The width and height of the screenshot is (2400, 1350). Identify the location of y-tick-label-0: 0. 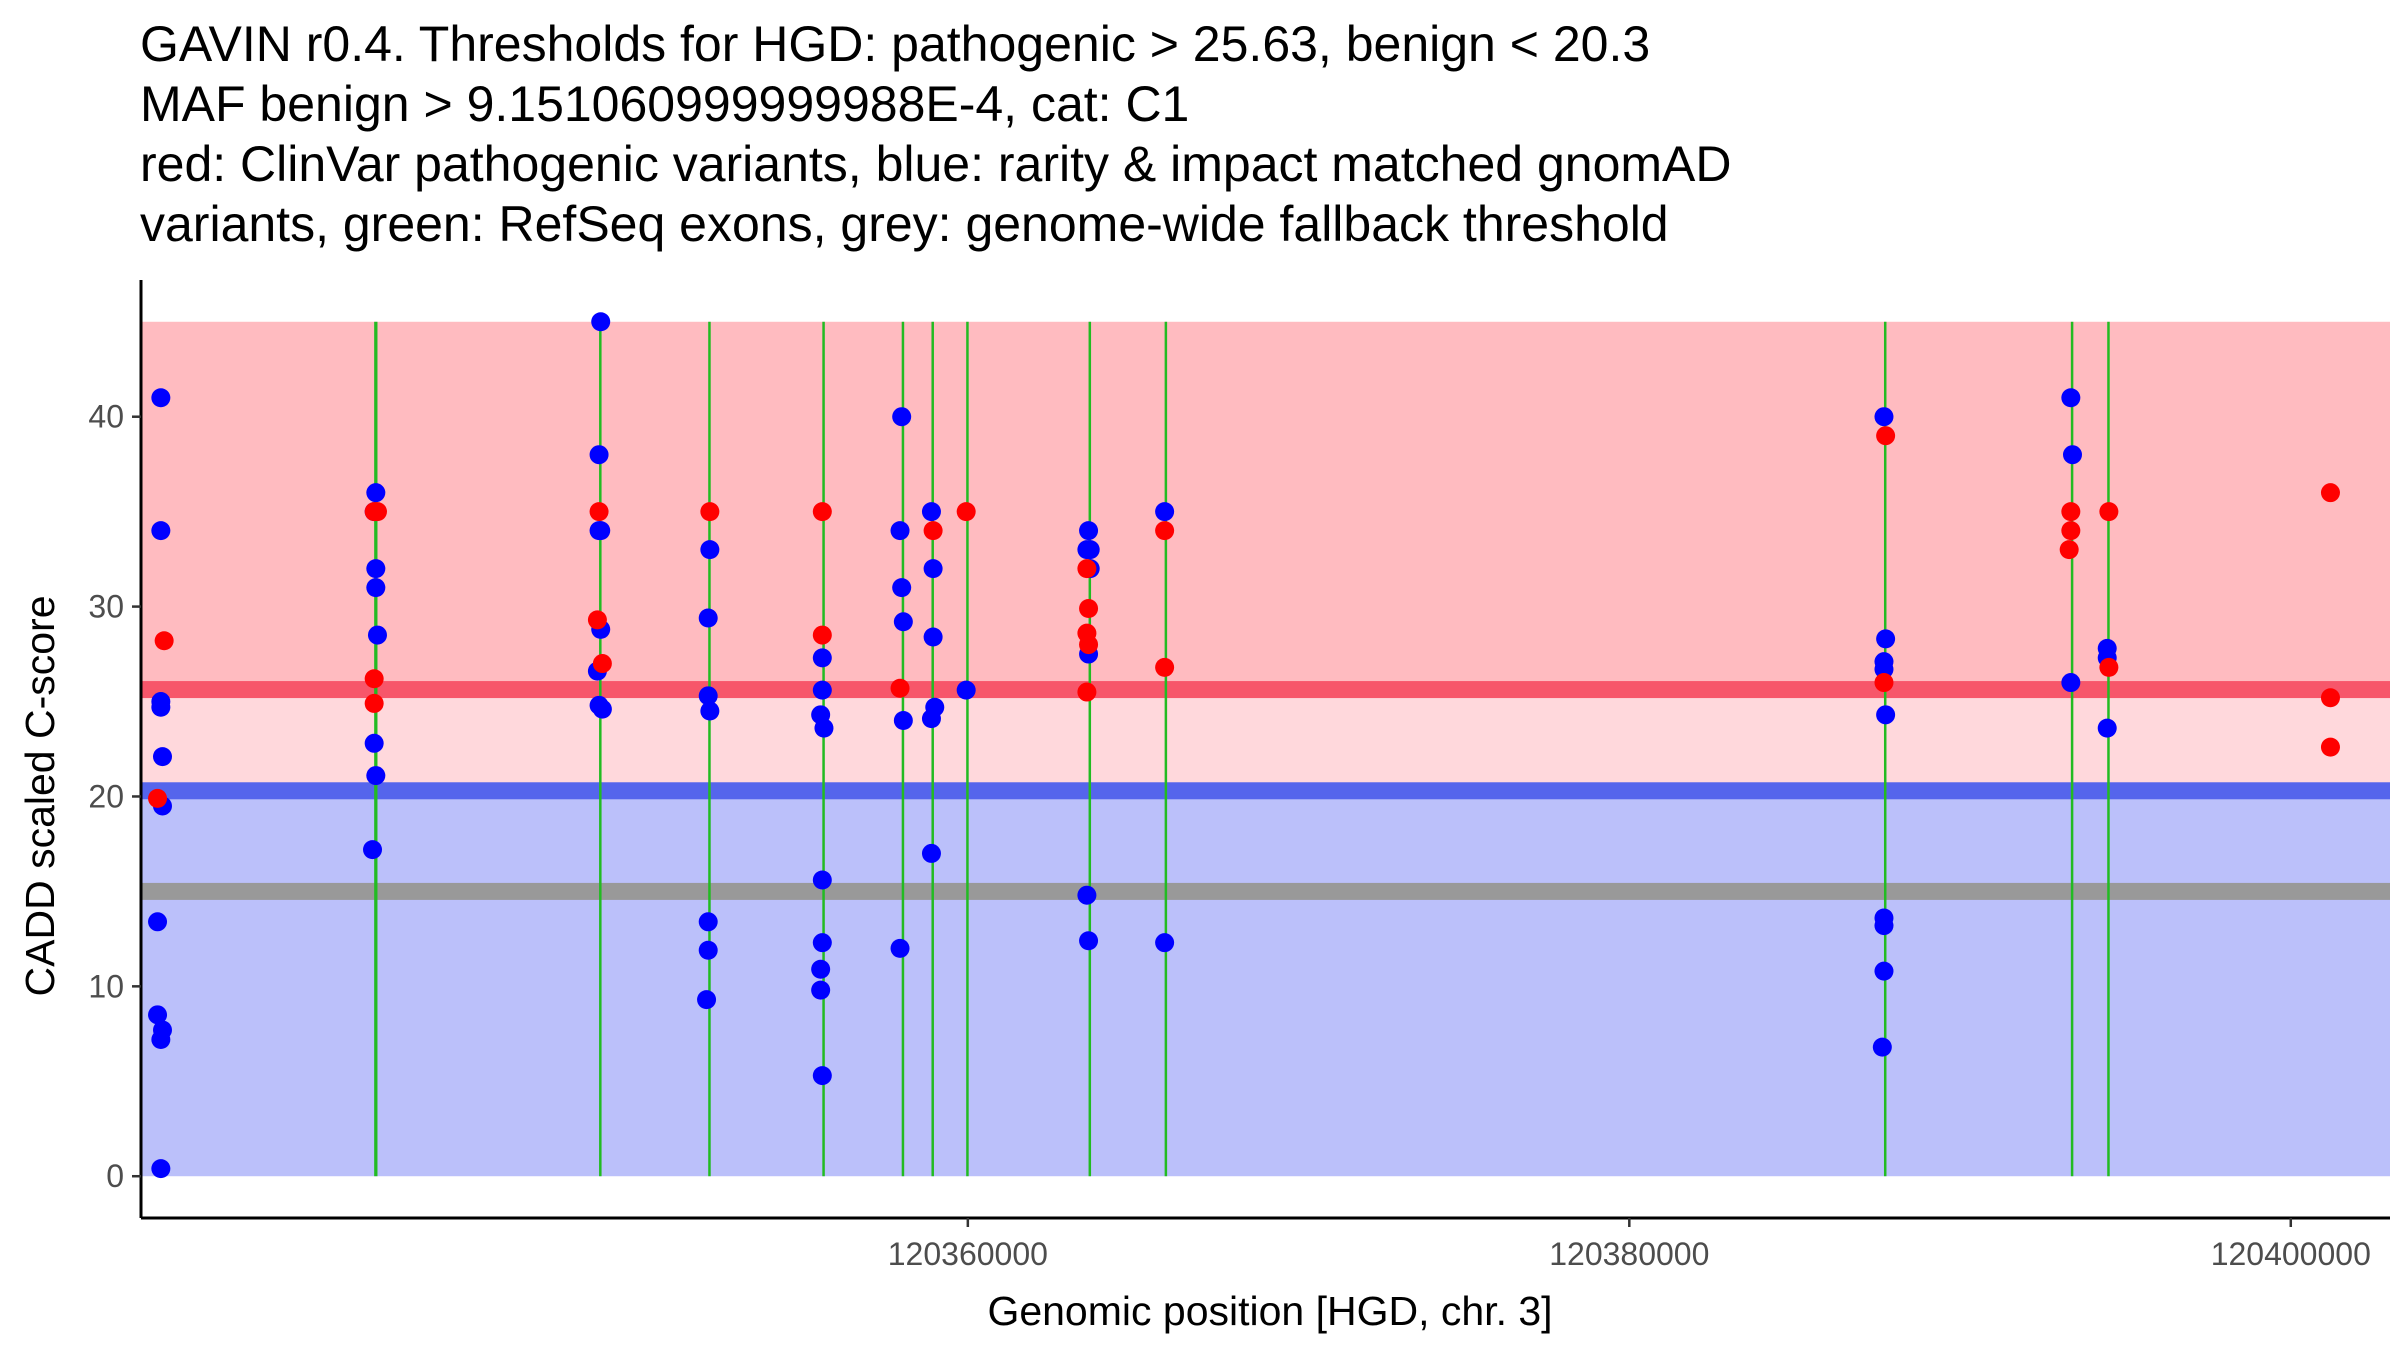
(115, 1176).